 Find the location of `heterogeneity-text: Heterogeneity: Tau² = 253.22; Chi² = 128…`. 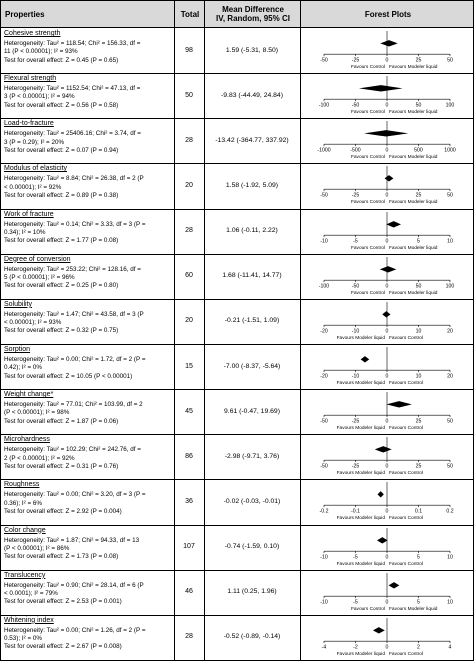

heterogeneity-text: Heterogeneity: Tau² = 253.22; Chi² = 128… is located at coordinates (72, 269).